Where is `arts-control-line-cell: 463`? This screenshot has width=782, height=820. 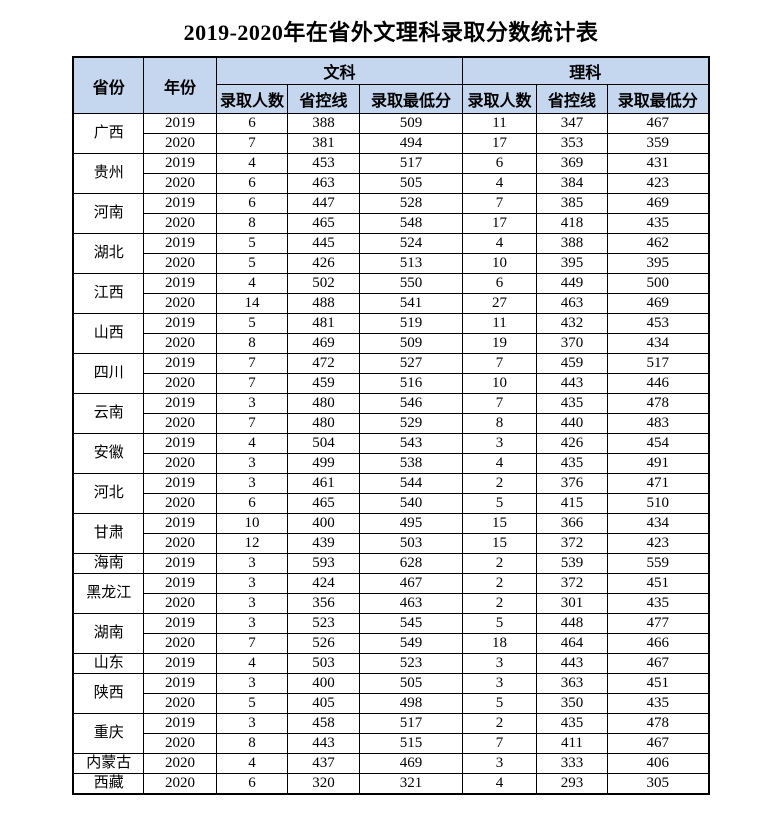
arts-control-line-cell: 463 is located at coordinates (323, 183).